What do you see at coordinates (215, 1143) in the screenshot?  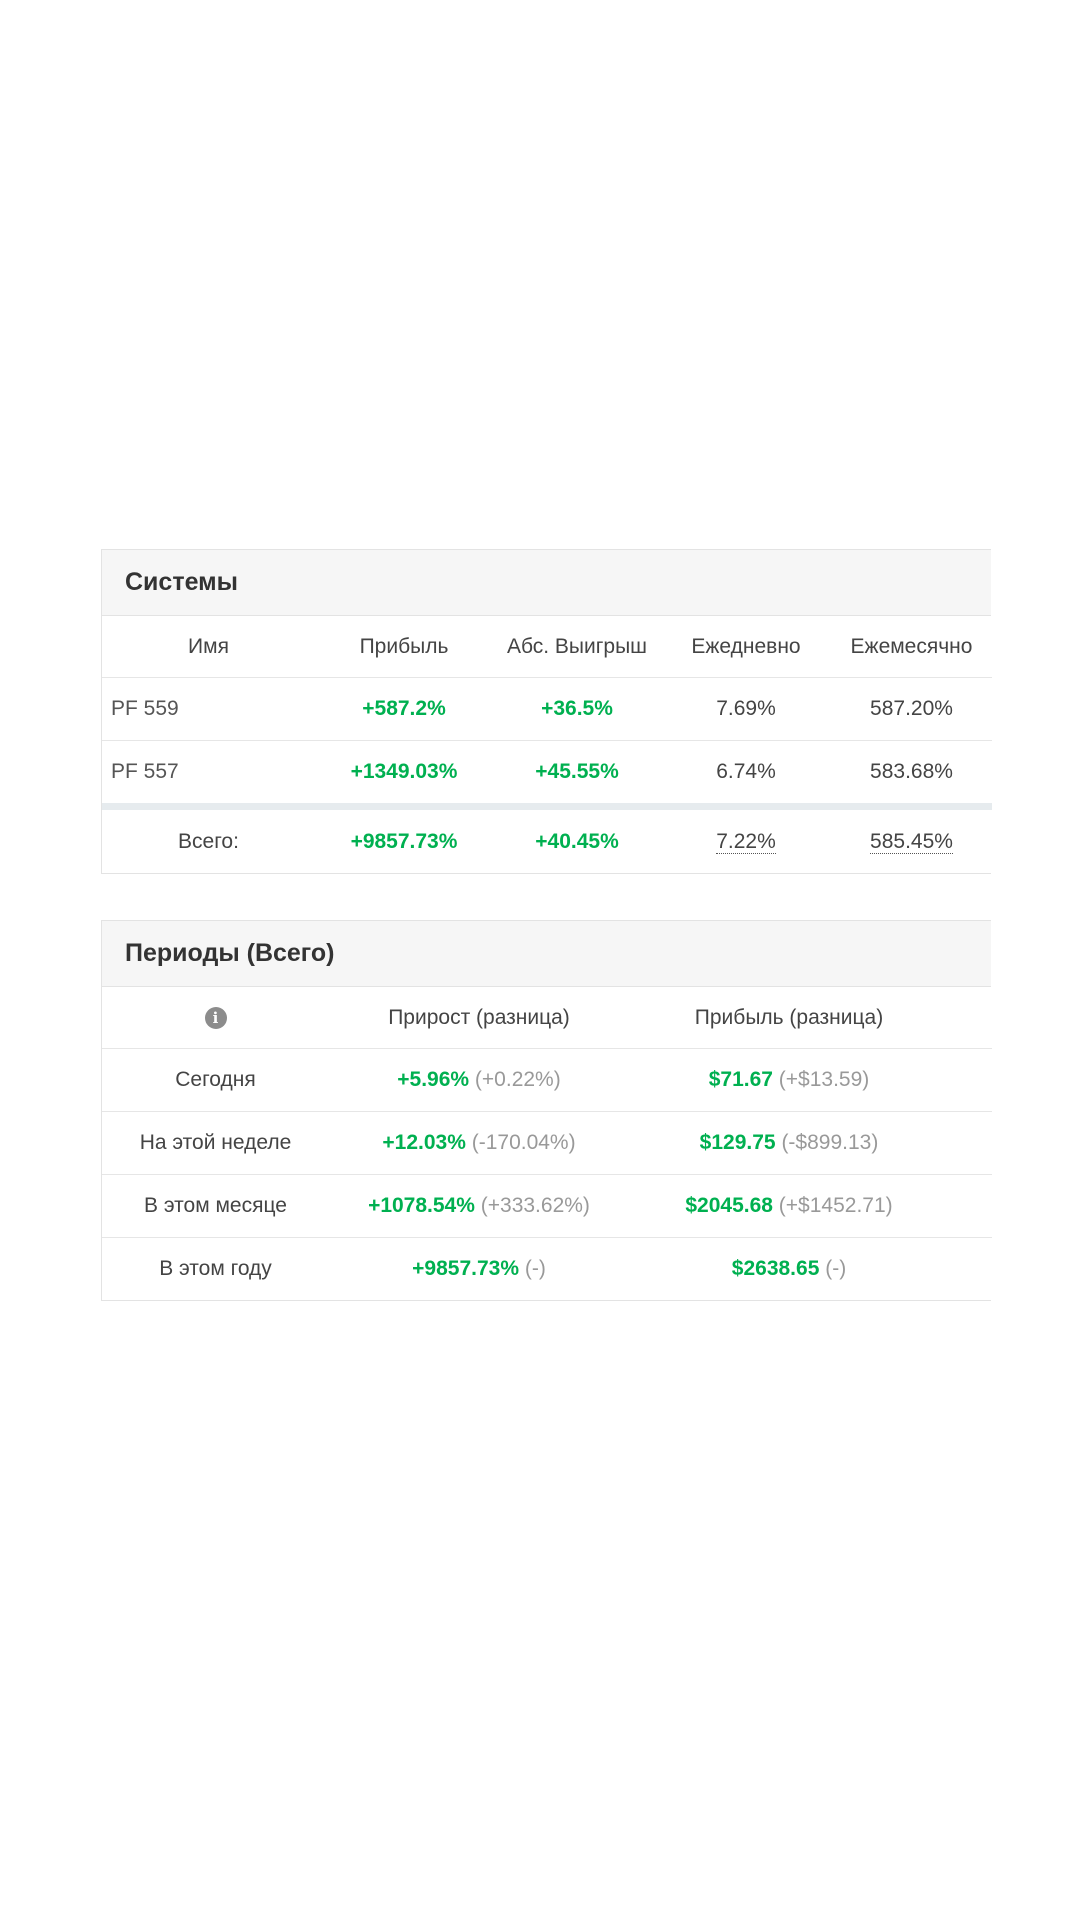 I see `period-label: На этой неделе` at bounding box center [215, 1143].